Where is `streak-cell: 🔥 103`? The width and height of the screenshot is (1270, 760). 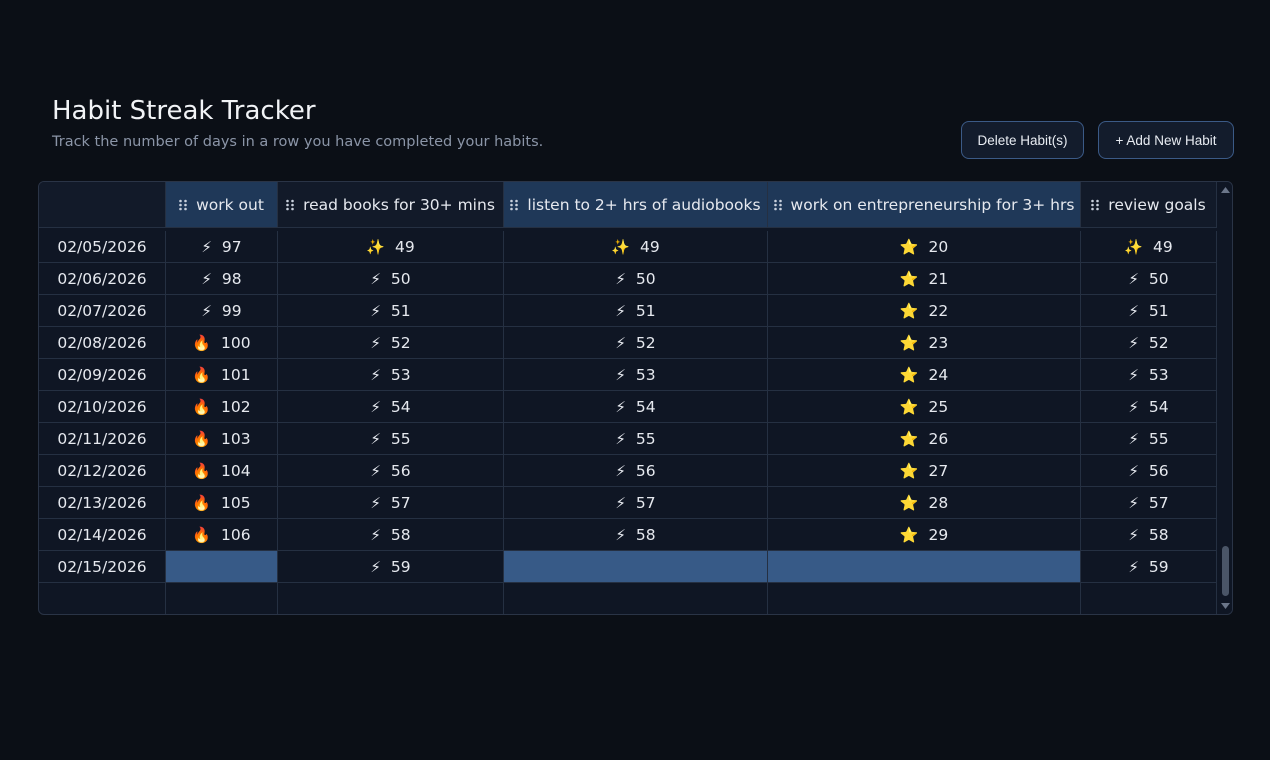 streak-cell: 🔥 103 is located at coordinates (222, 439).